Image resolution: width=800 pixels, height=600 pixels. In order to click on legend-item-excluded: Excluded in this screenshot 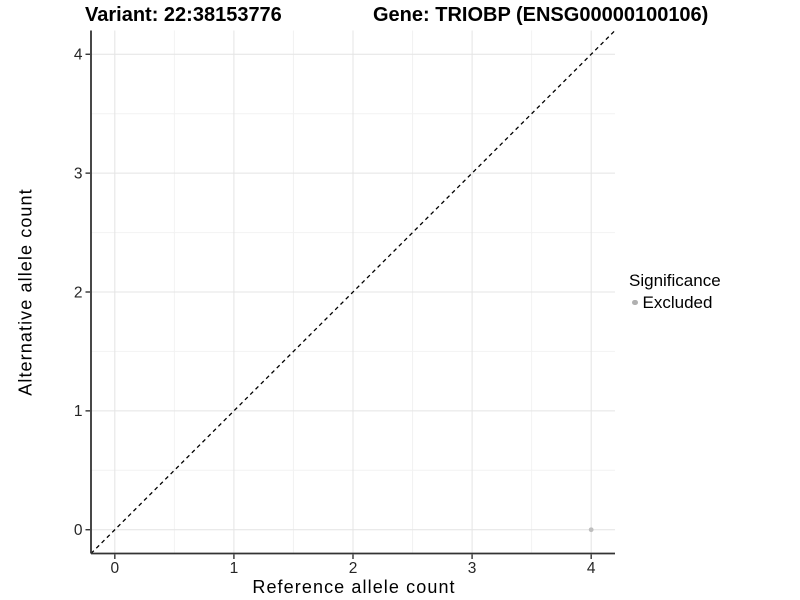, I will do `click(714, 302)`.